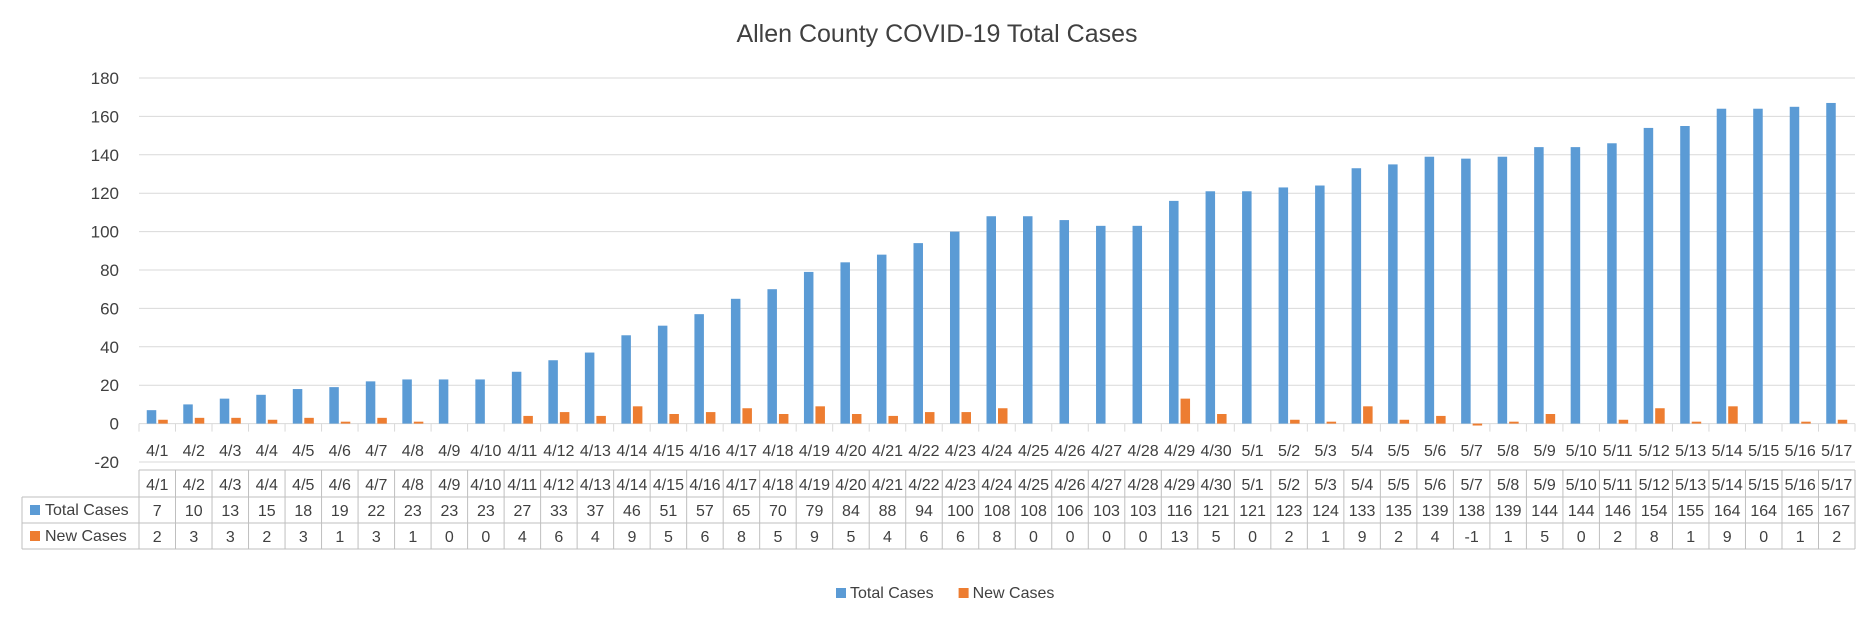 Image resolution: width=1874 pixels, height=627 pixels. I want to click on x-tick-label: 5/1, so click(1252, 451).